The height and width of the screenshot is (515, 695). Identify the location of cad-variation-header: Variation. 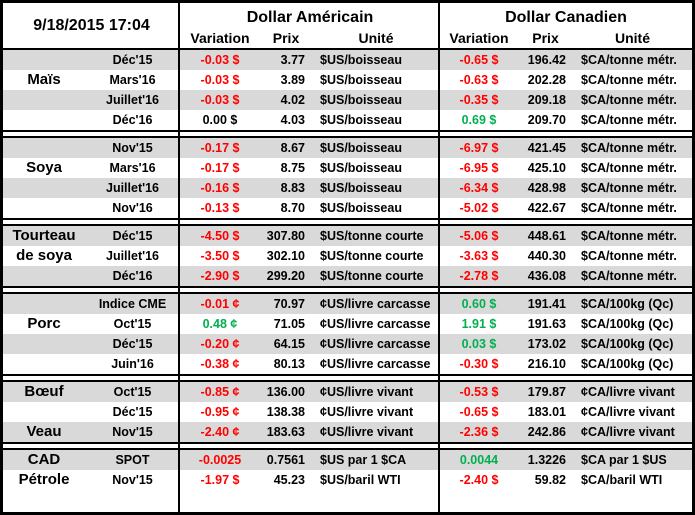
(479, 37).